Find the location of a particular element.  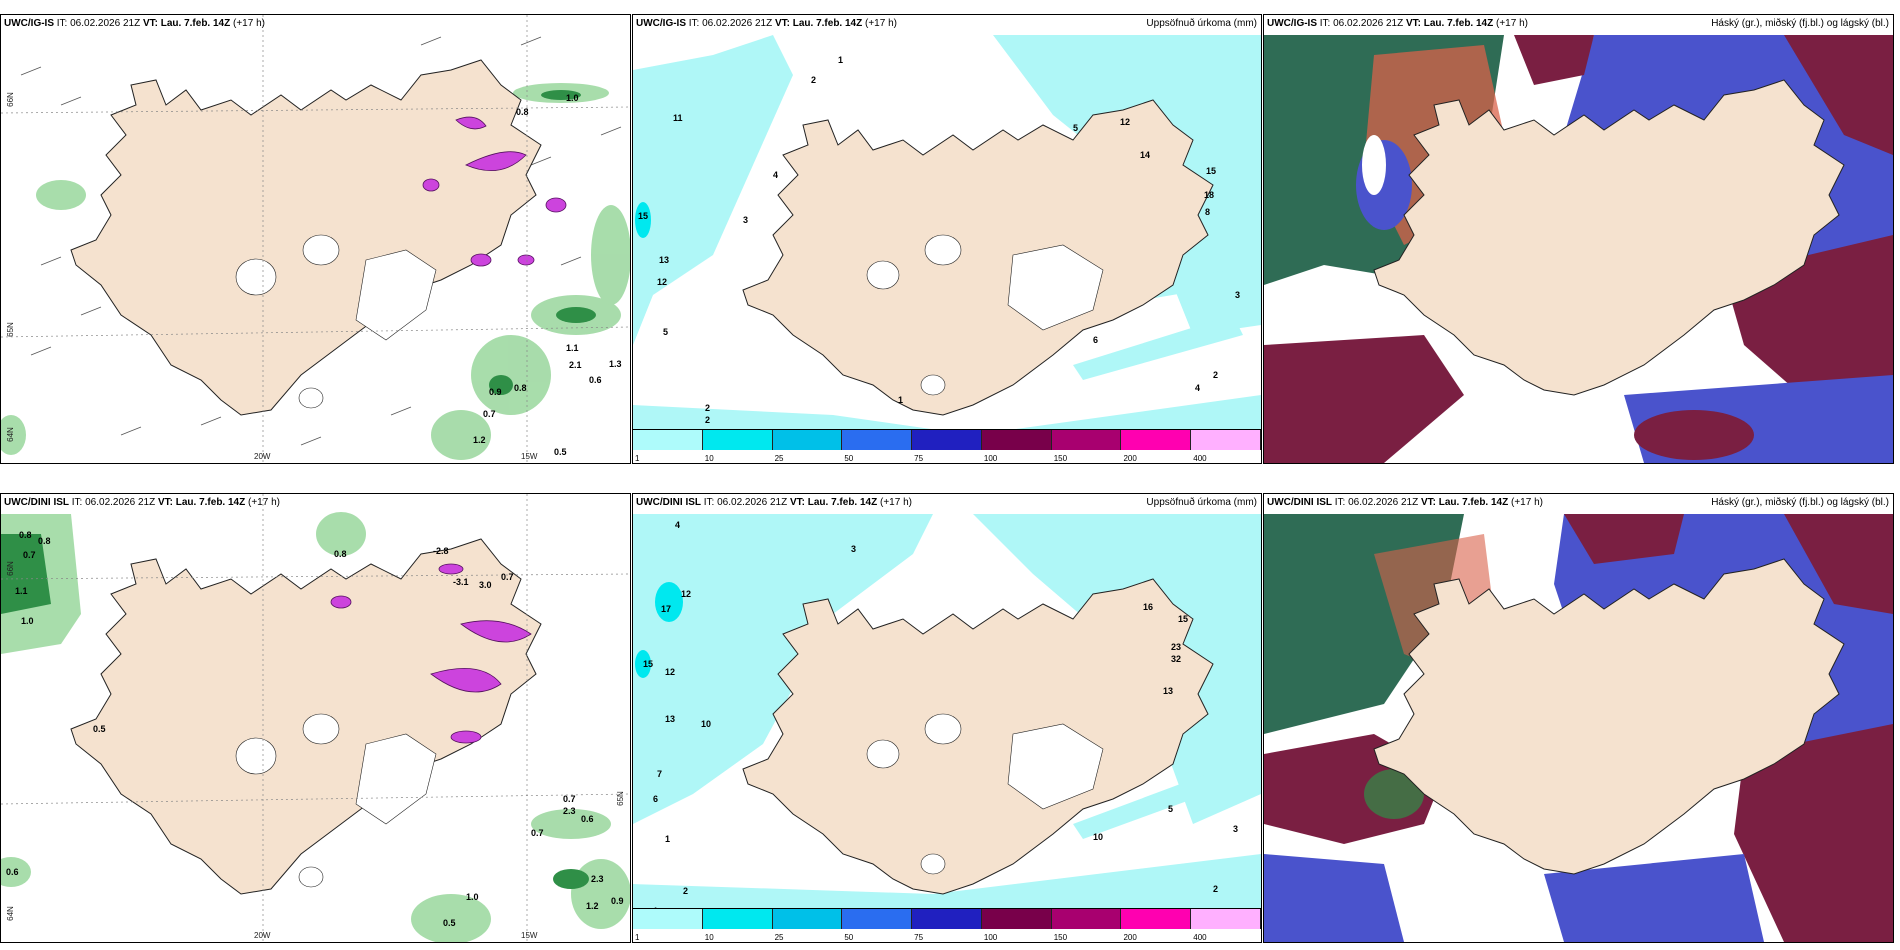

legend-swatch: 10 is located at coordinates (737, 446).